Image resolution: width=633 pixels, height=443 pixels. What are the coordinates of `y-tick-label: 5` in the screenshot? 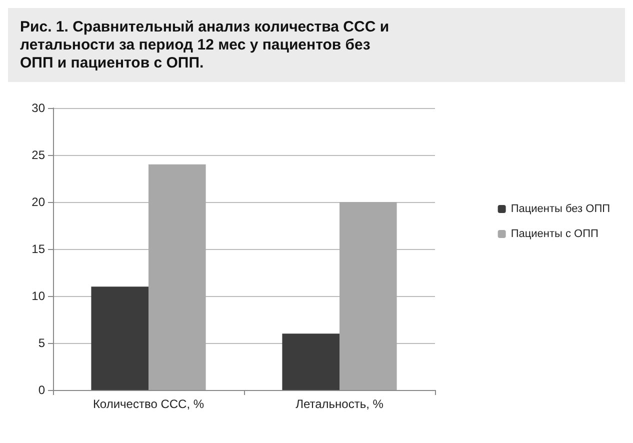 It's located at (42, 343).